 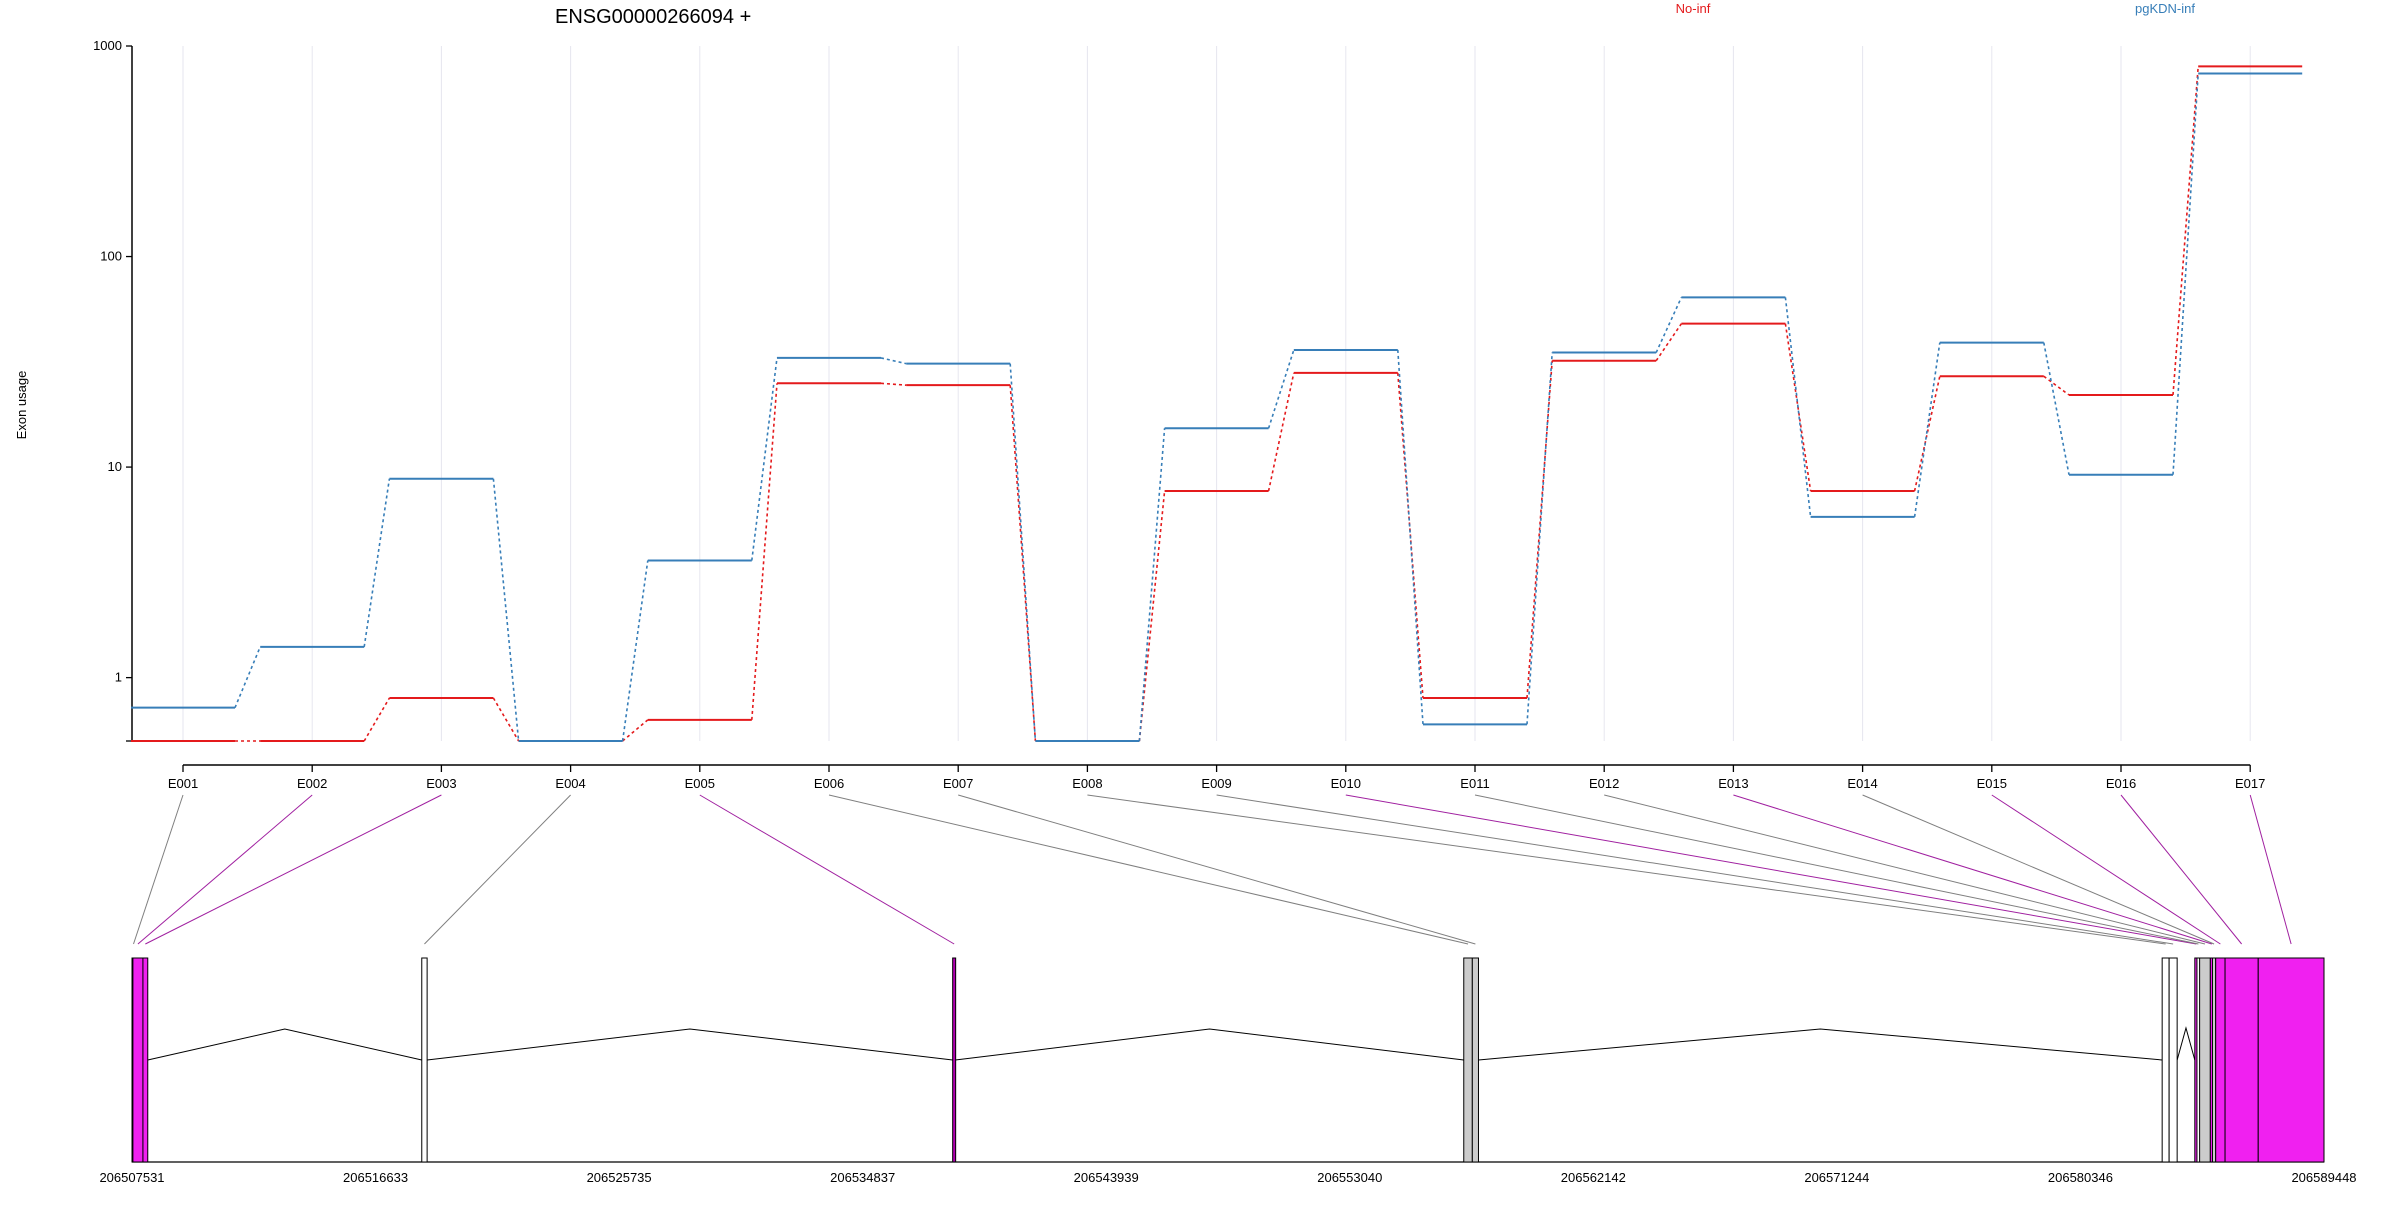 What do you see at coordinates (312, 783) in the screenshot?
I see `x-tick-label: E002` at bounding box center [312, 783].